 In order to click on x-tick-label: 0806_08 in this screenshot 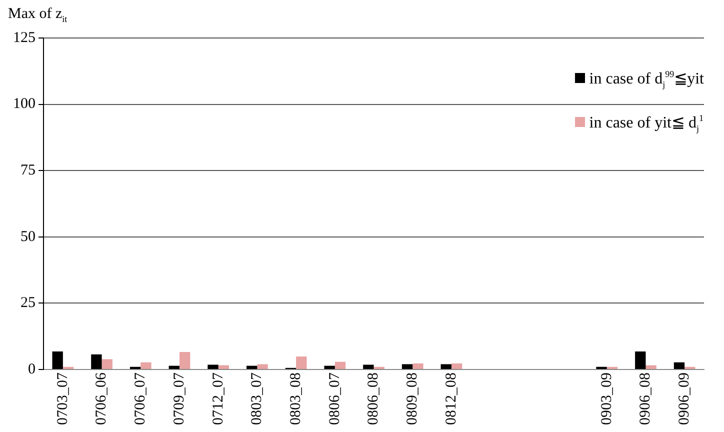, I will do `click(374, 398)`.